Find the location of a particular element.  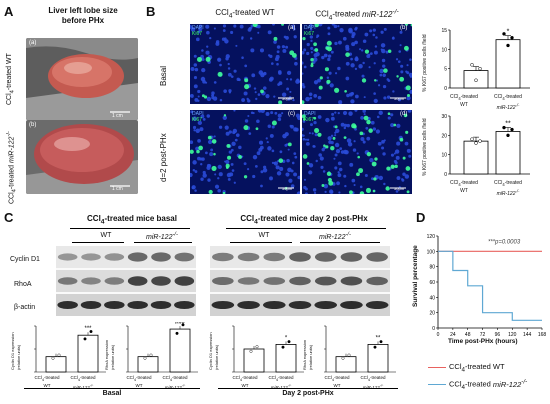

micro-4-inset: (d) is located at coordinates (404, 114).